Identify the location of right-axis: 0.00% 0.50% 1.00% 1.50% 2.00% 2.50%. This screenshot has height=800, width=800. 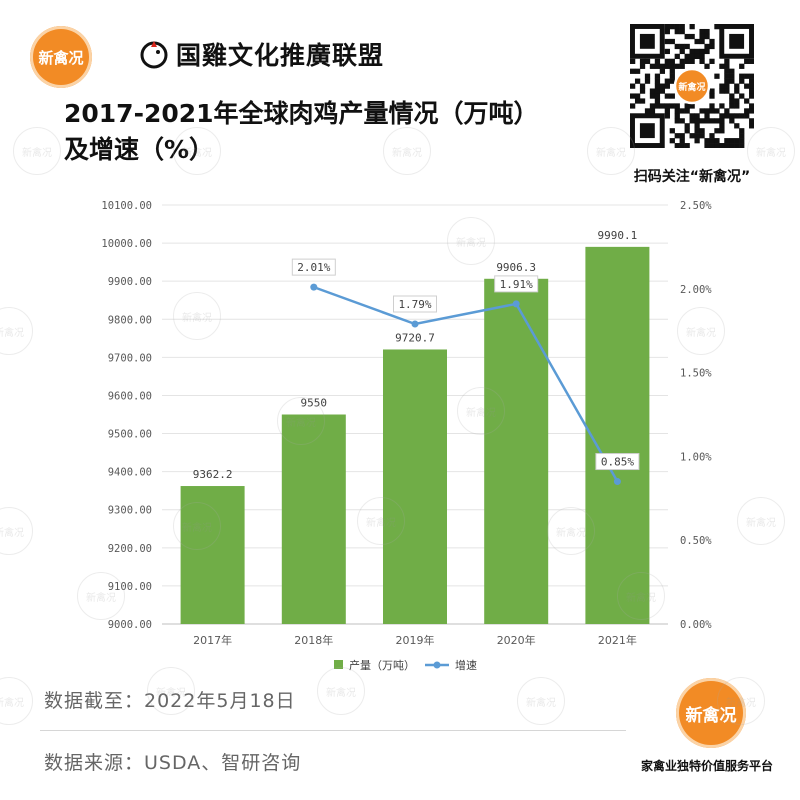
(696, 415).